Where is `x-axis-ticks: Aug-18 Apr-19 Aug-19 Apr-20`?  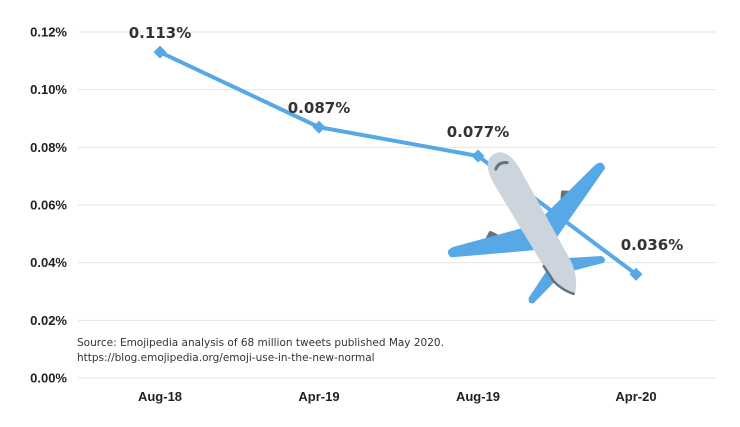 x-axis-ticks: Aug-18 Apr-19 Aug-19 Apr-20 is located at coordinates (397, 396).